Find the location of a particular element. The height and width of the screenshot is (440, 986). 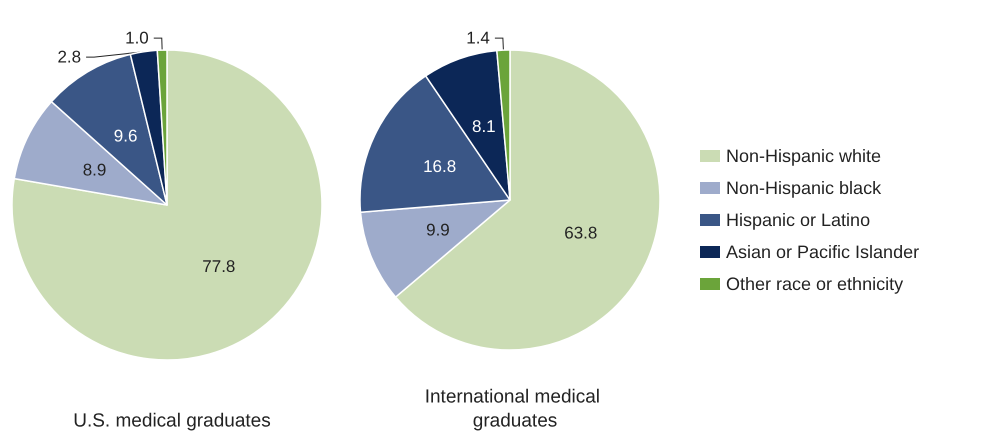

slice-label: U.S. medical graduates is located at coordinates (172, 421).